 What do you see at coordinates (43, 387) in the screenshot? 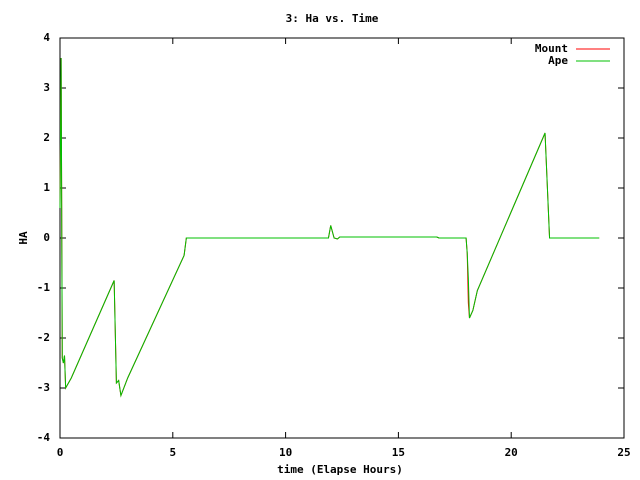
I see `y-tick-label: -3` at bounding box center [43, 387].